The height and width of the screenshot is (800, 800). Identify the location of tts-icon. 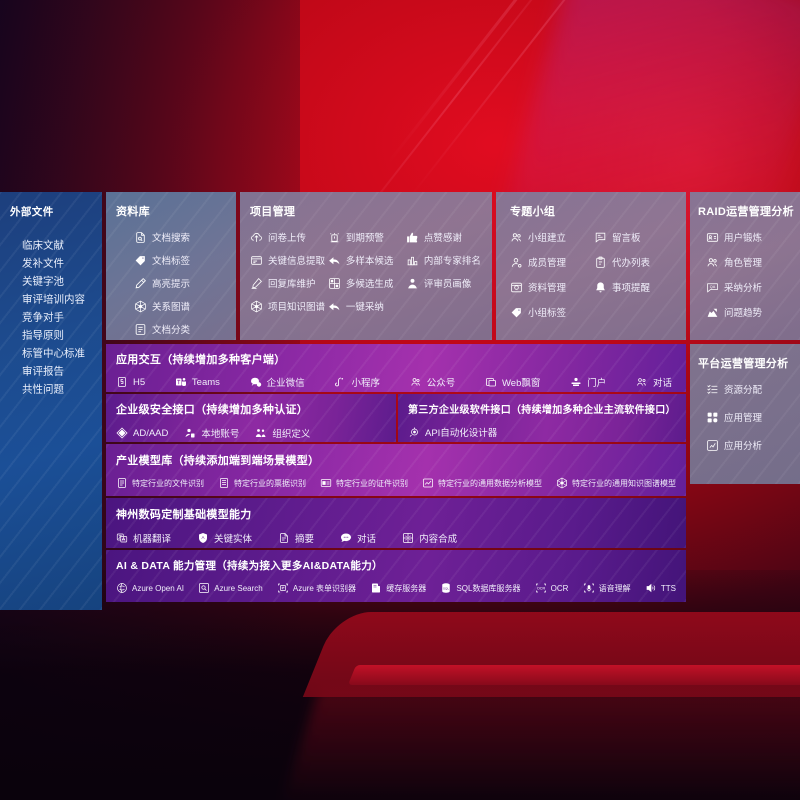
(651, 588).